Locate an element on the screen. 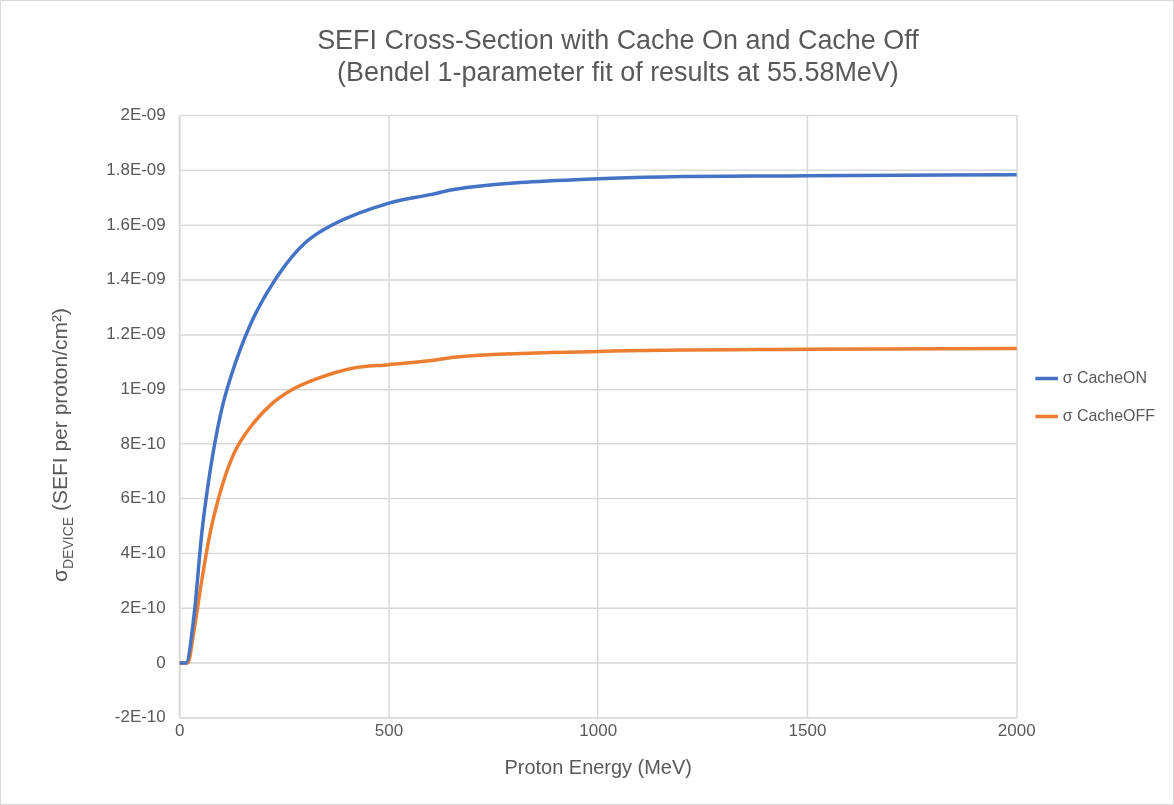 The image size is (1174, 805). x-tick-label: 0 is located at coordinates (179, 730).